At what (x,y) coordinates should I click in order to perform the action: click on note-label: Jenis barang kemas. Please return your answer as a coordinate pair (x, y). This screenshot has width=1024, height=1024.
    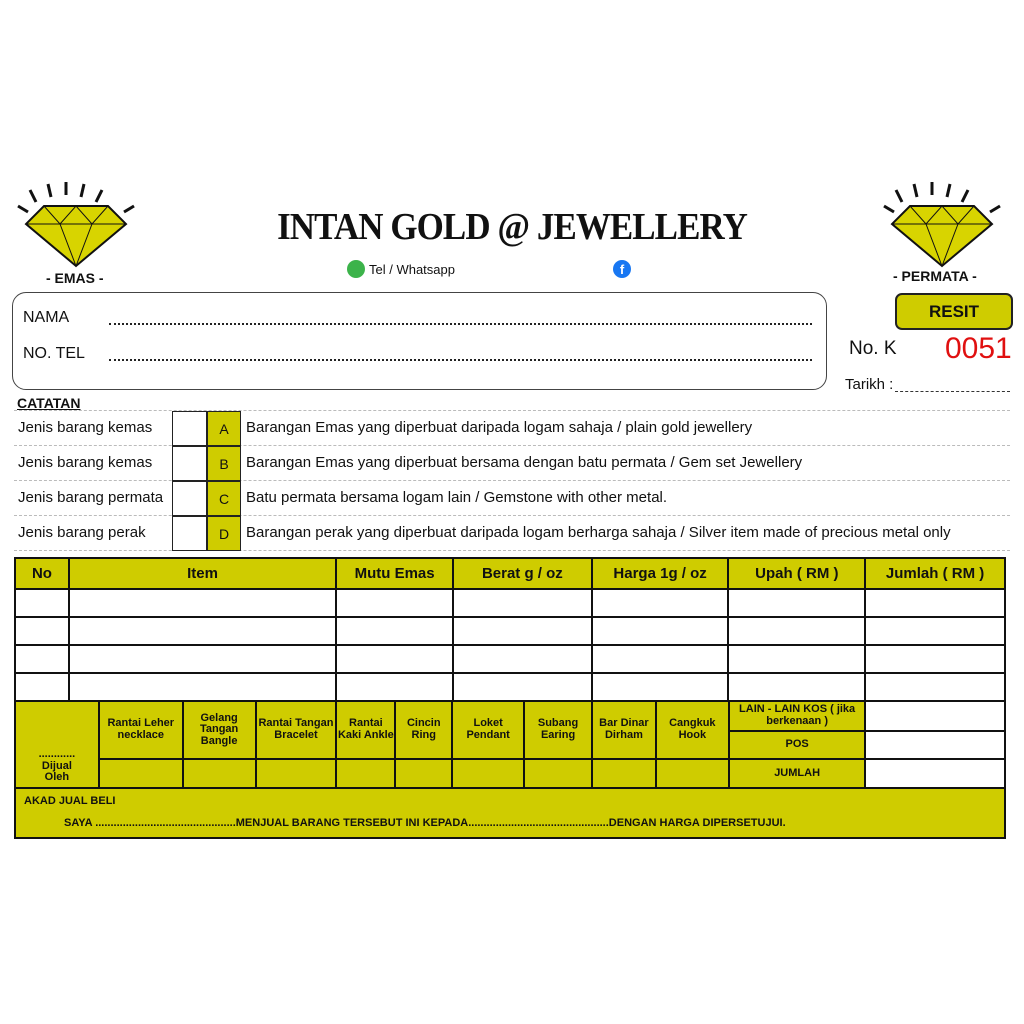
    Looking at the image, I should click on (85, 427).